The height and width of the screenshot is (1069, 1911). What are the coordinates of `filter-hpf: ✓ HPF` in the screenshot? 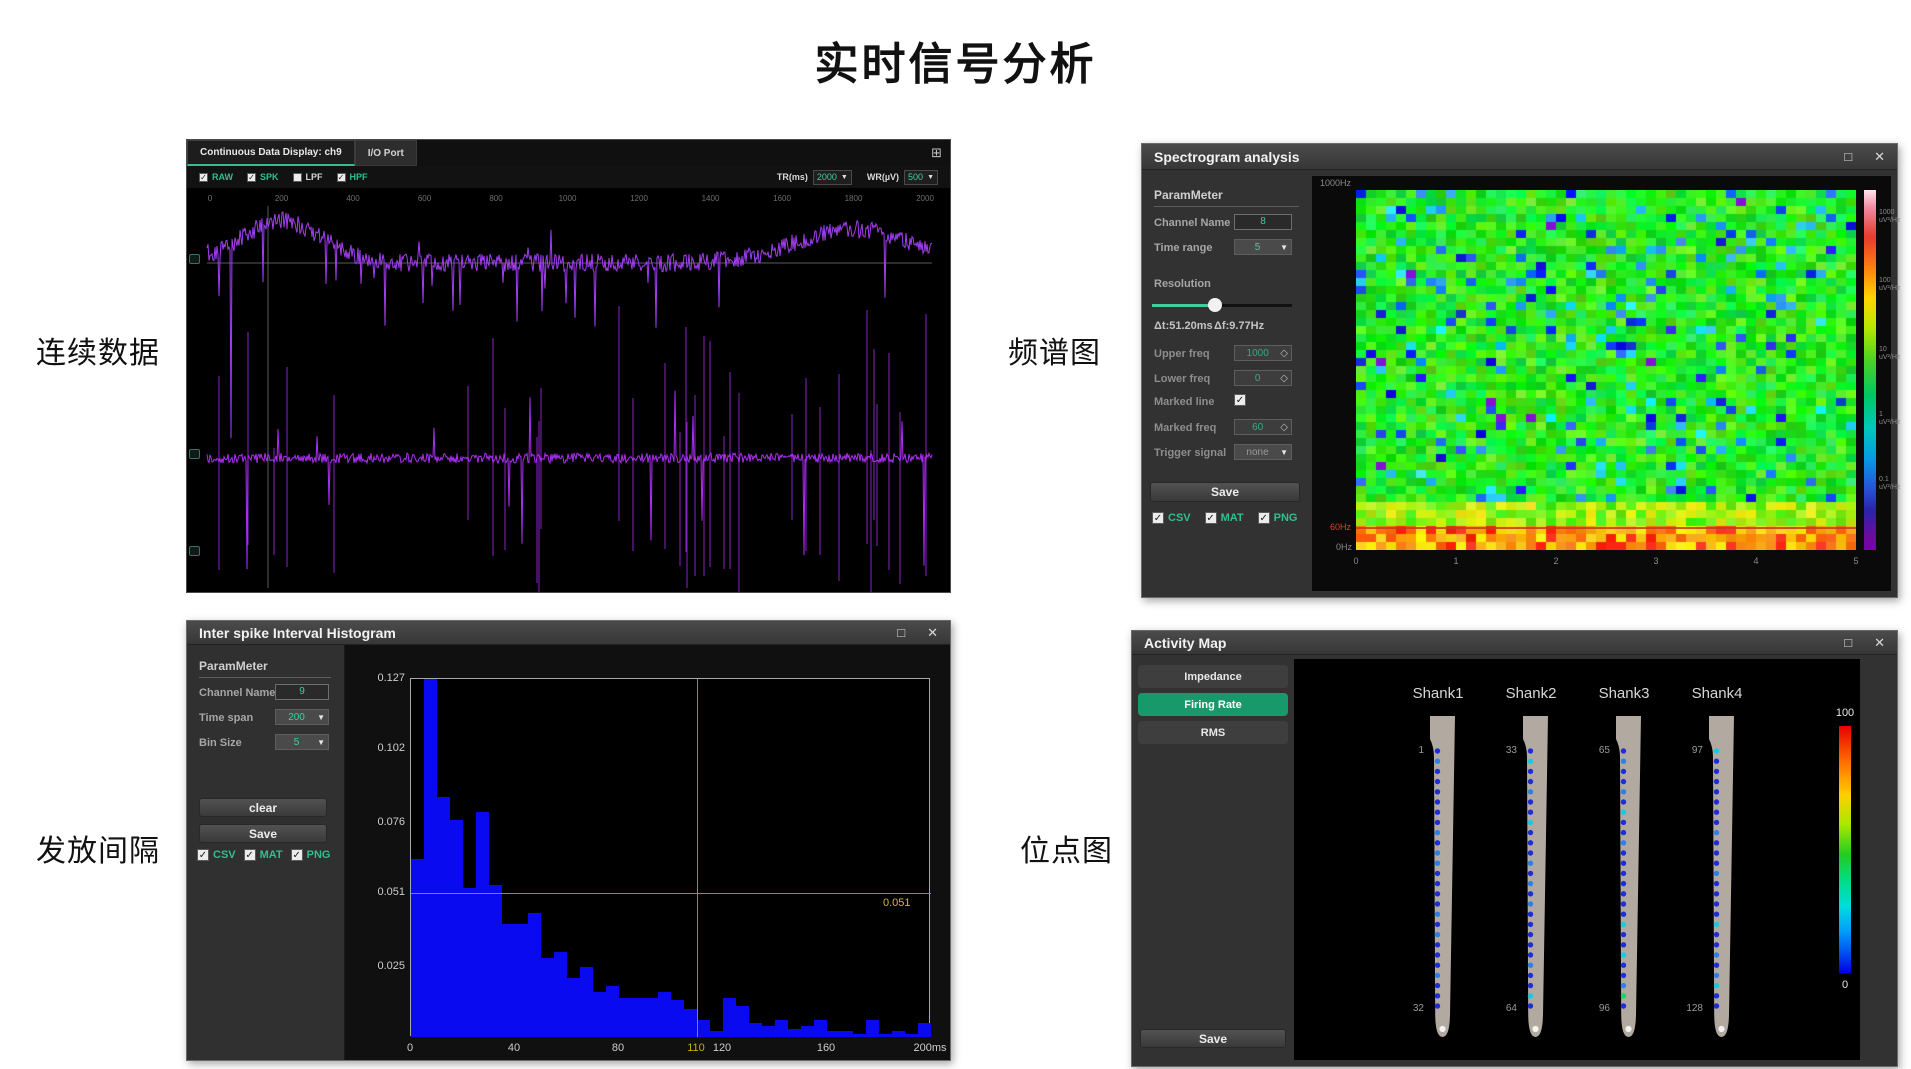 It's located at (352, 177).